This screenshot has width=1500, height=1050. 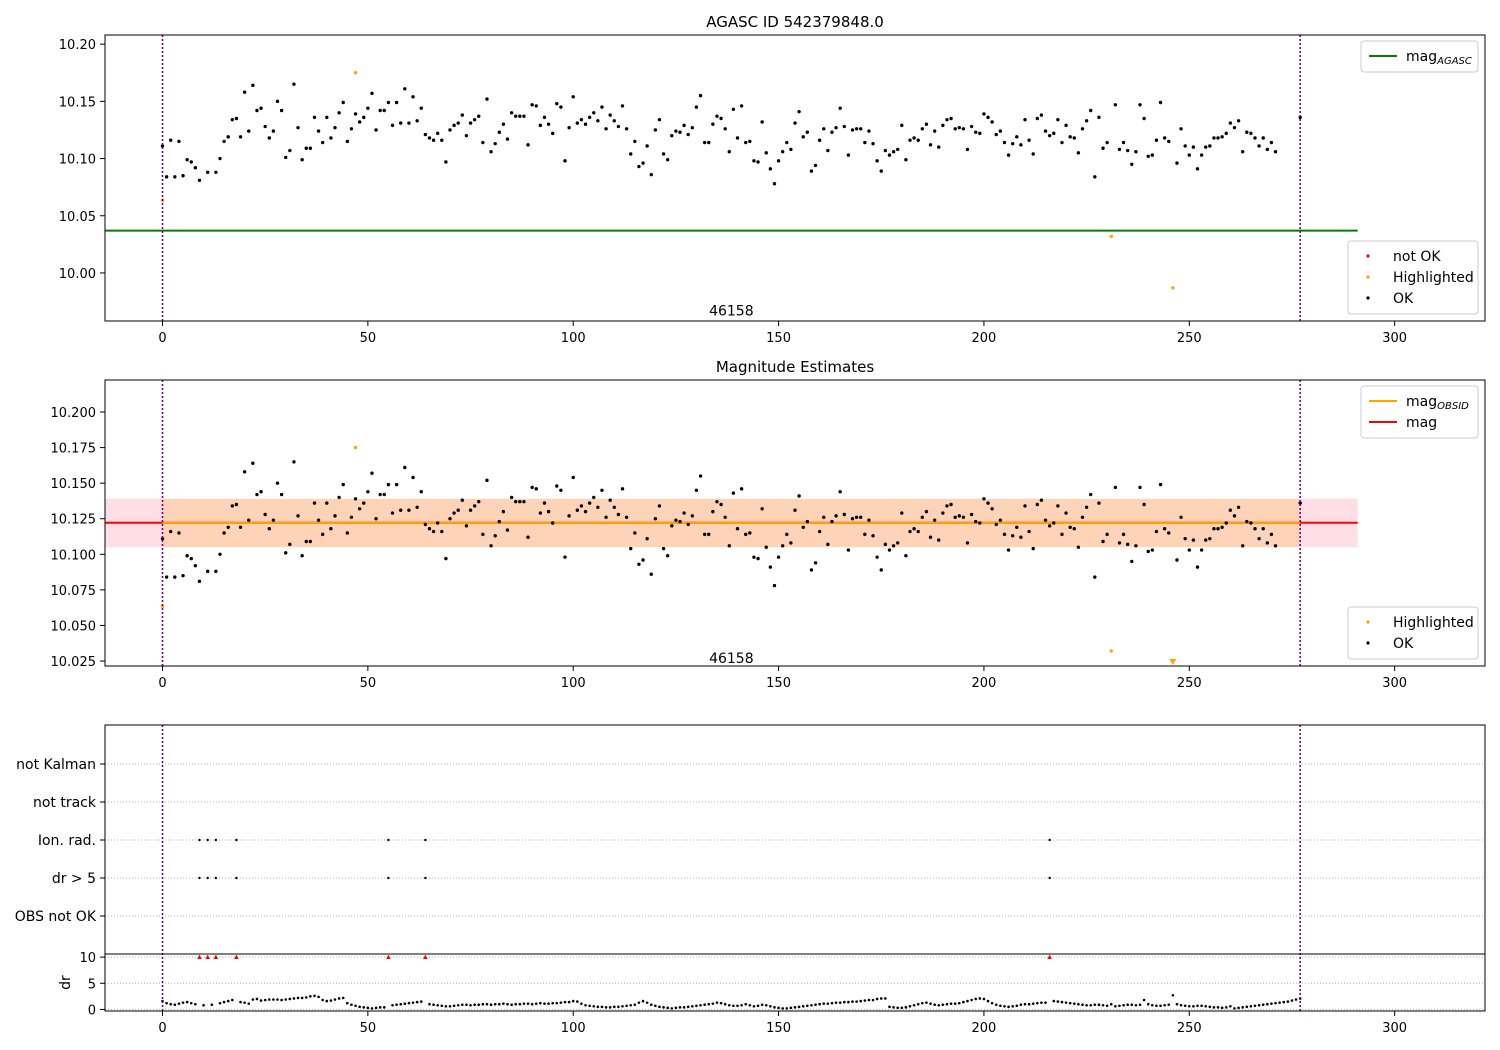 What do you see at coordinates (1111, 236) in the screenshot?
I see `highlighted-point` at bounding box center [1111, 236].